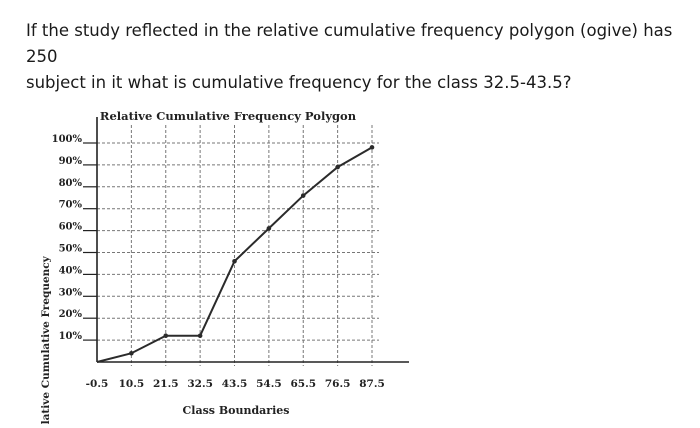 The width and height of the screenshot is (700, 428). Describe the element at coordinates (97, 384) in the screenshot. I see `x-tick-label: -0.5` at that location.